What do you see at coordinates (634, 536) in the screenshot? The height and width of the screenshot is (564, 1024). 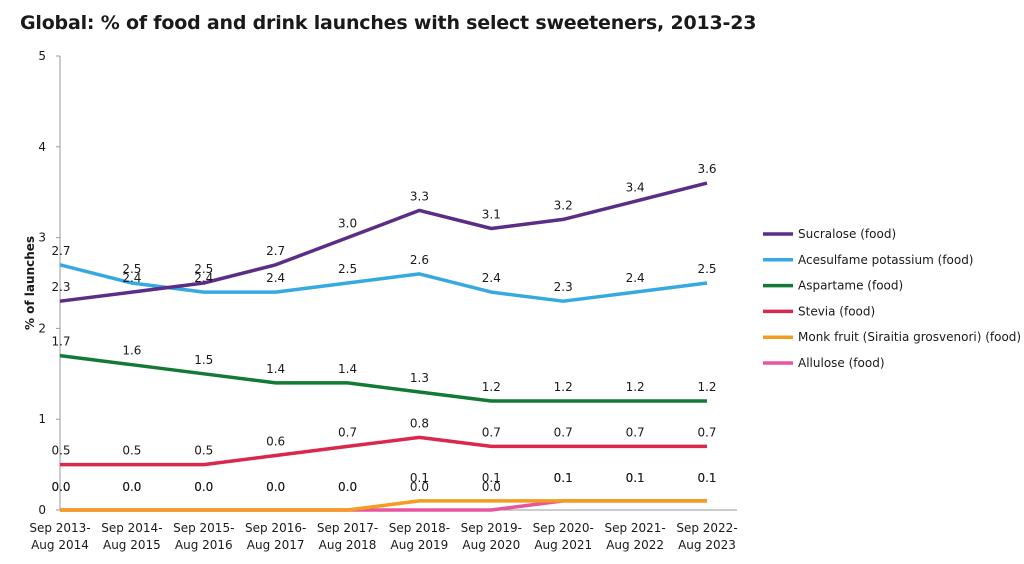 I see `x-tick-label: Sep 2021-Aug 2022` at bounding box center [634, 536].